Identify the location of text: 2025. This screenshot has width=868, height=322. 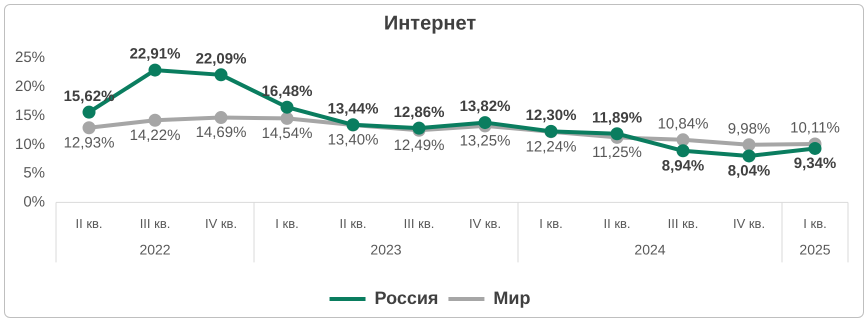
(815, 249).